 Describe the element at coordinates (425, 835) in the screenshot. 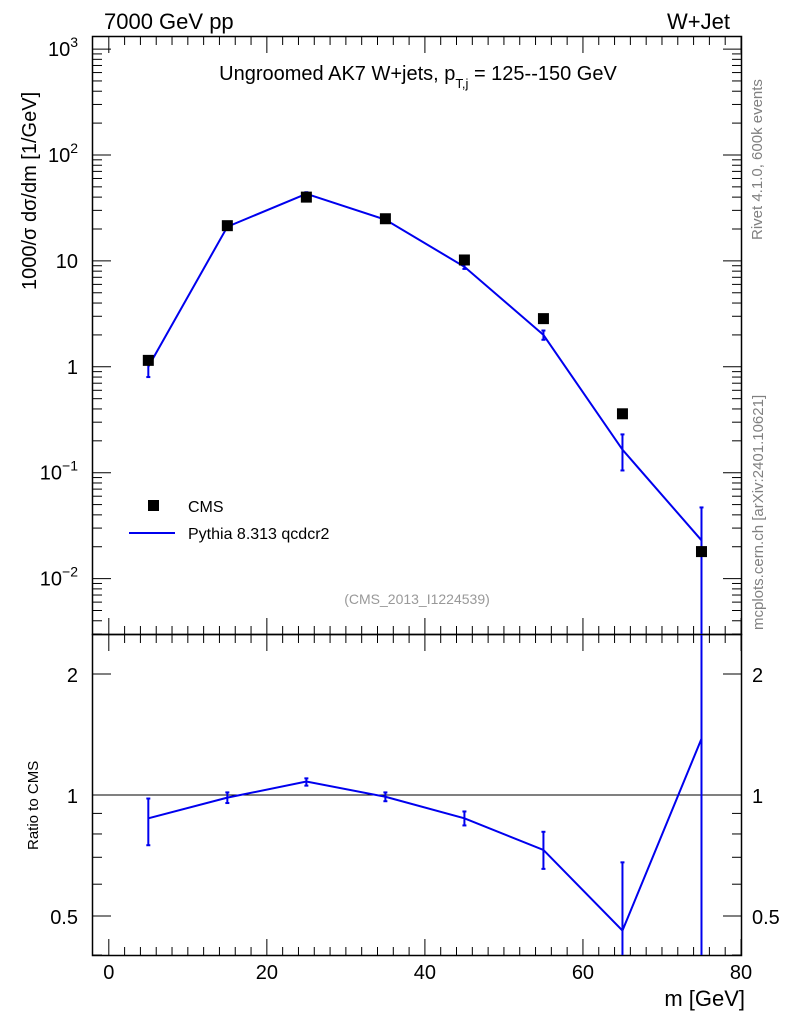

I see `ratio-series-line` at that location.